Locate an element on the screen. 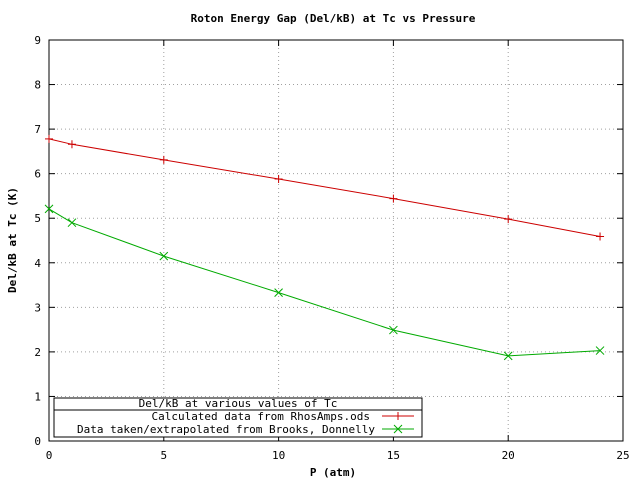  legend-box is located at coordinates (238, 417).